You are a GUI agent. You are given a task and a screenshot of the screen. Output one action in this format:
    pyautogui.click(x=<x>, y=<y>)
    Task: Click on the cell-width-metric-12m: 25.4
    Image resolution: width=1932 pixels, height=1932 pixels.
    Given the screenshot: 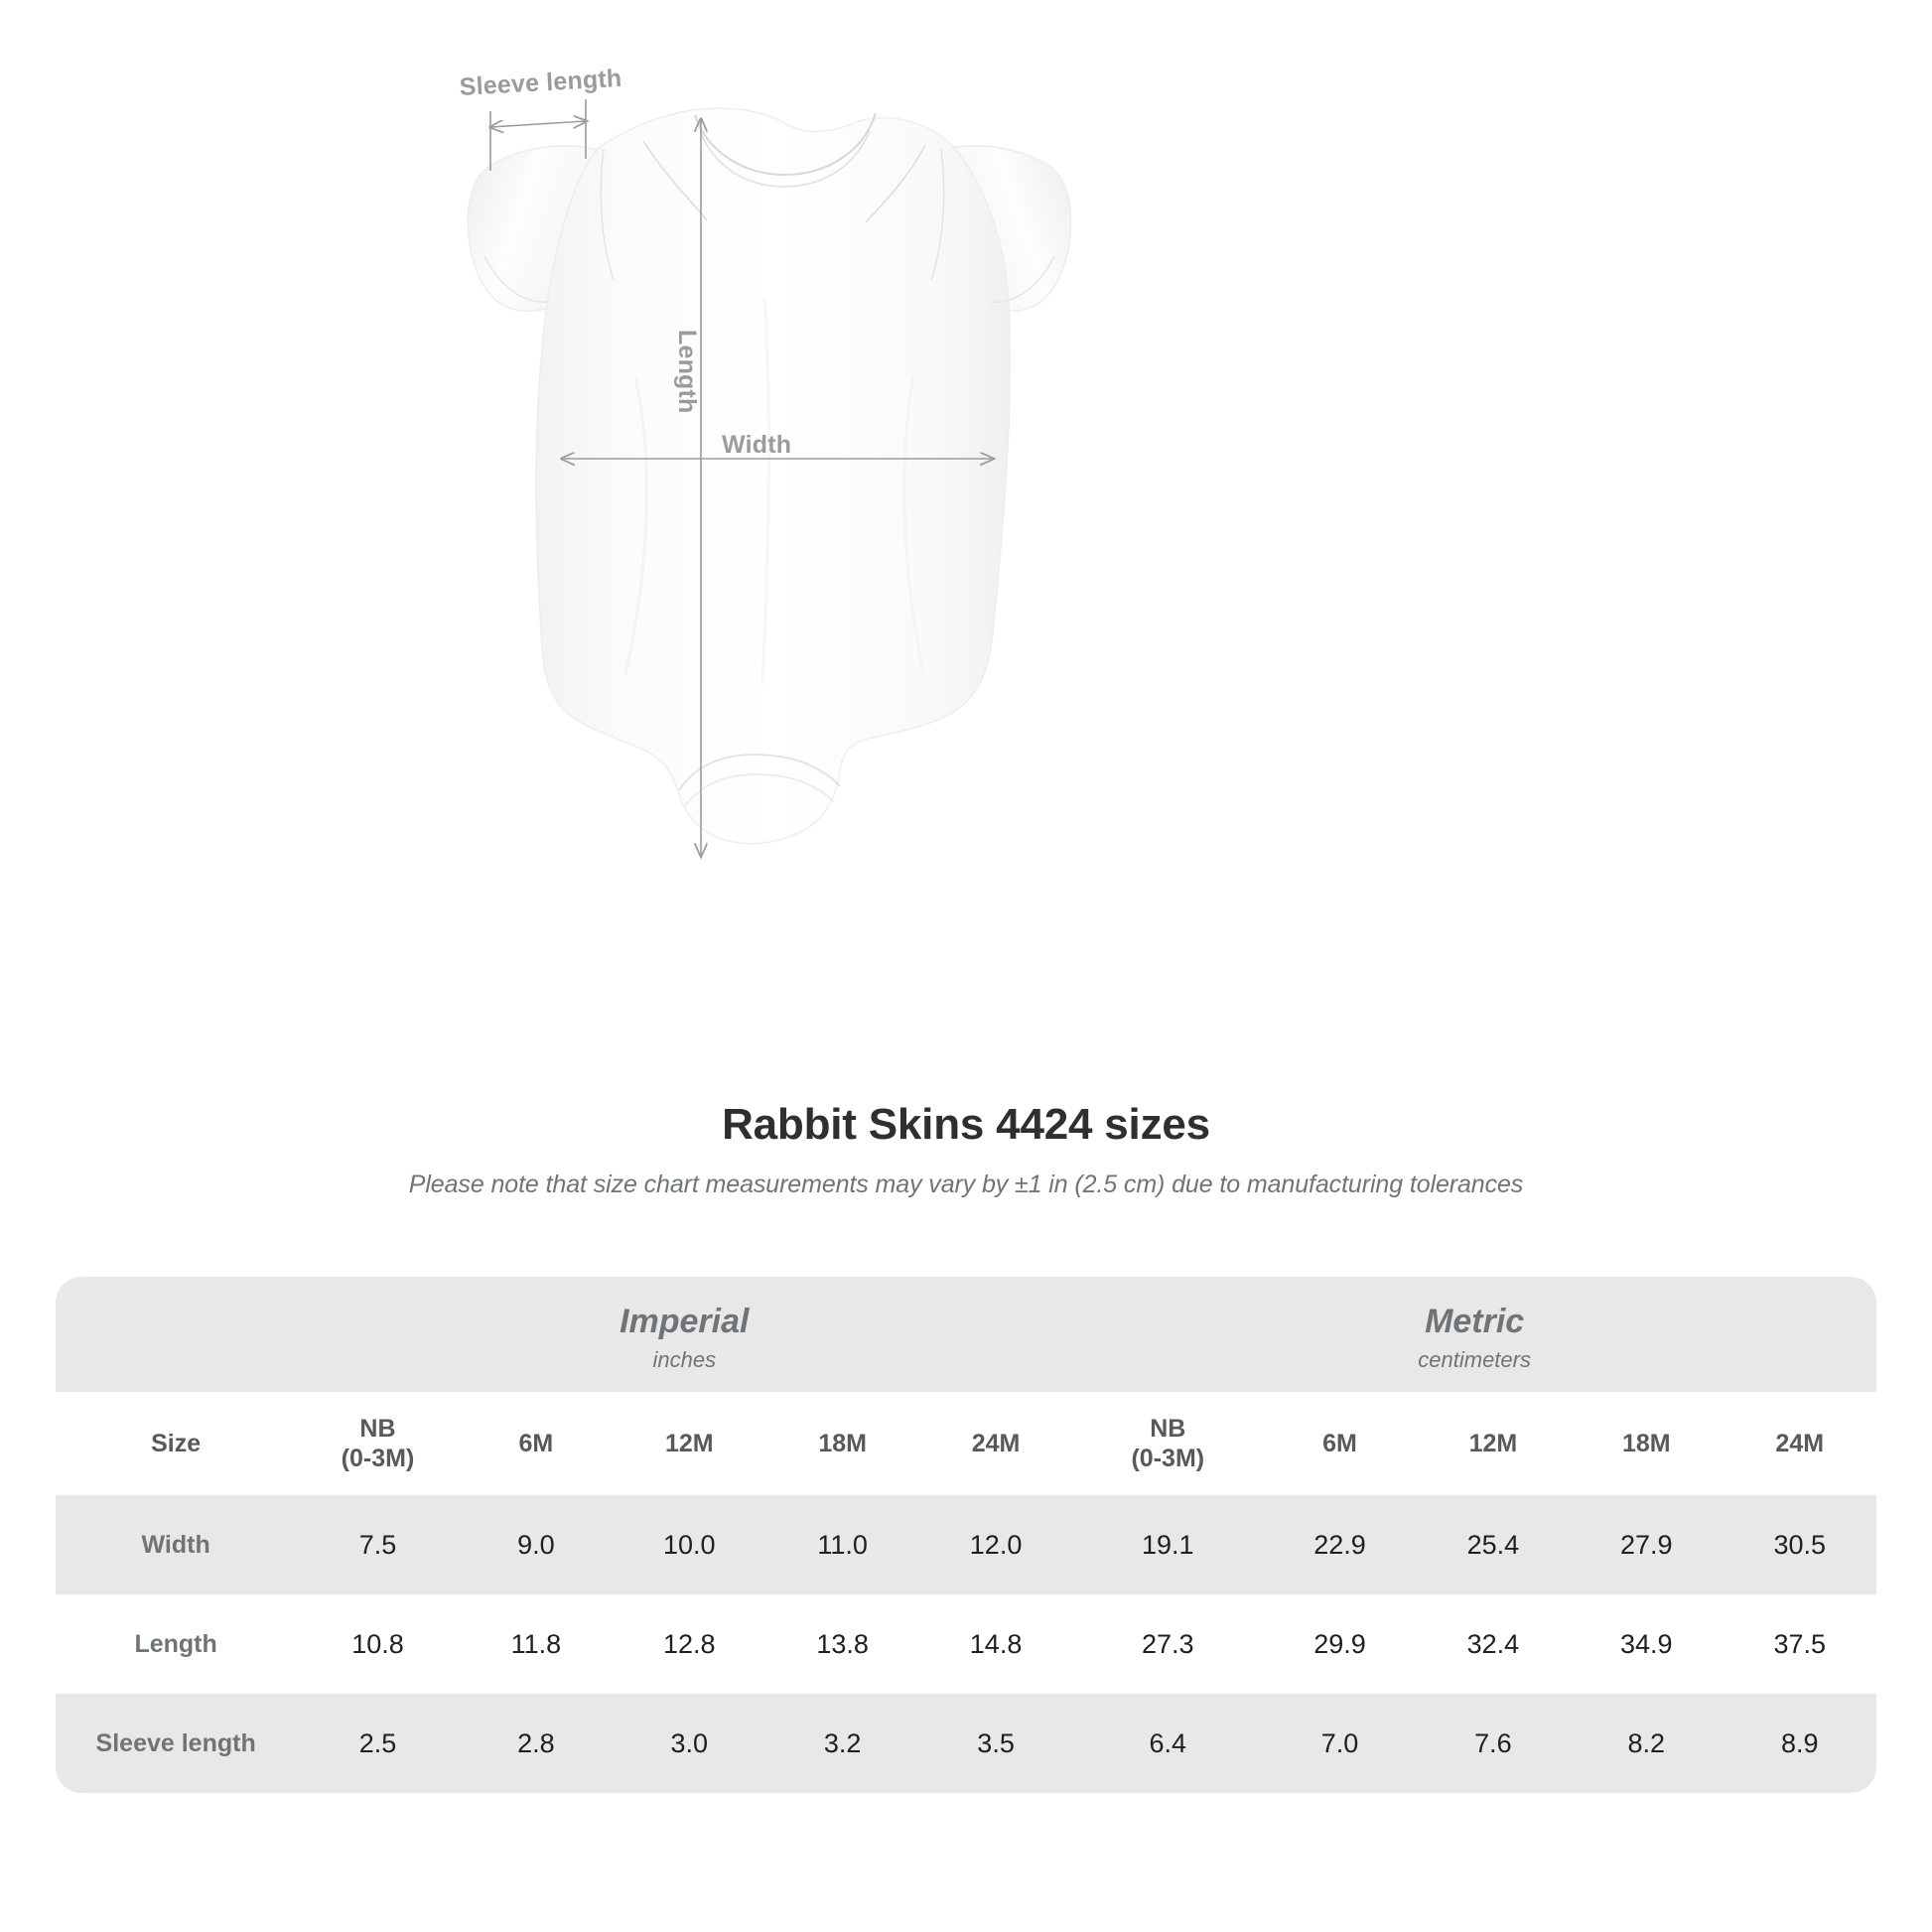 What is the action you would take?
    pyautogui.click(x=1494, y=1544)
    